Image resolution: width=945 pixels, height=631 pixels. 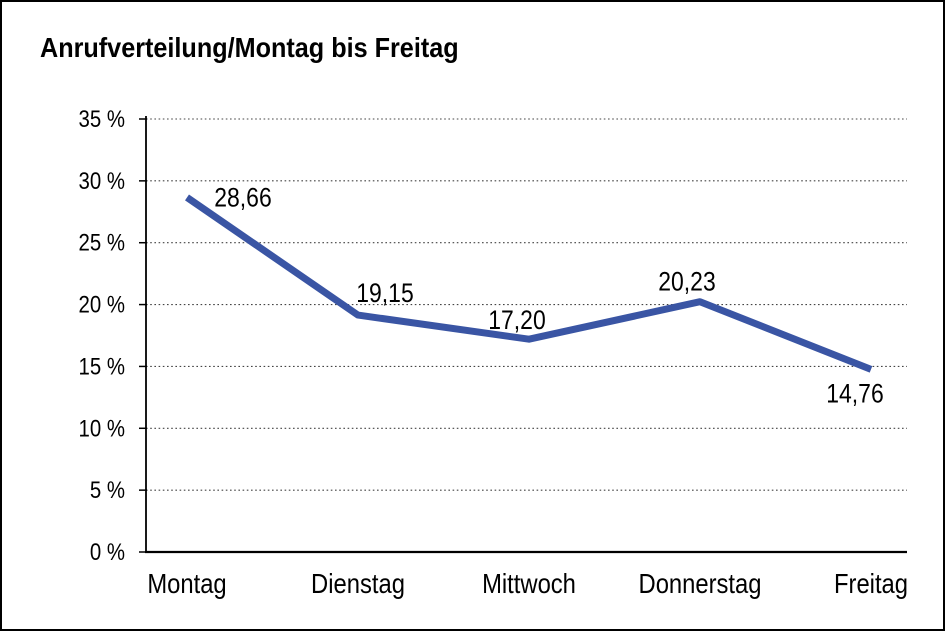 I want to click on y-tick-label: 0 %, so click(x=107, y=551).